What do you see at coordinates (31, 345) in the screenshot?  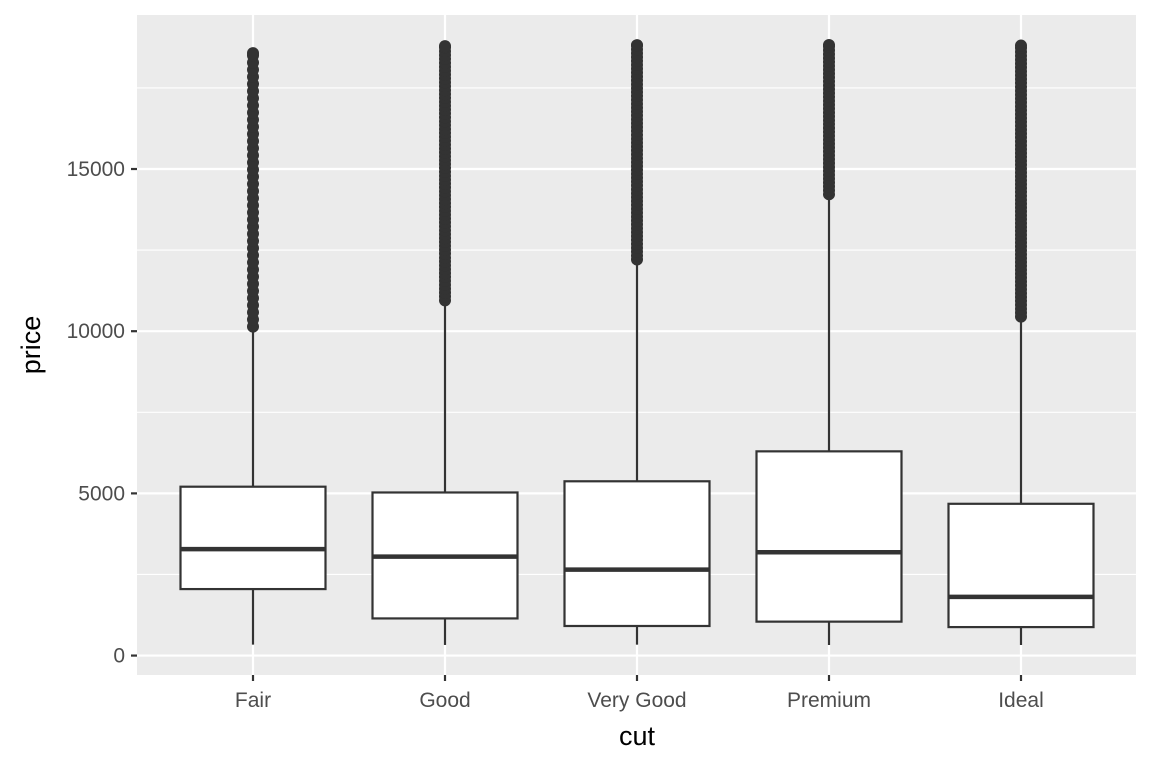 I see `y-axis-title: price` at bounding box center [31, 345].